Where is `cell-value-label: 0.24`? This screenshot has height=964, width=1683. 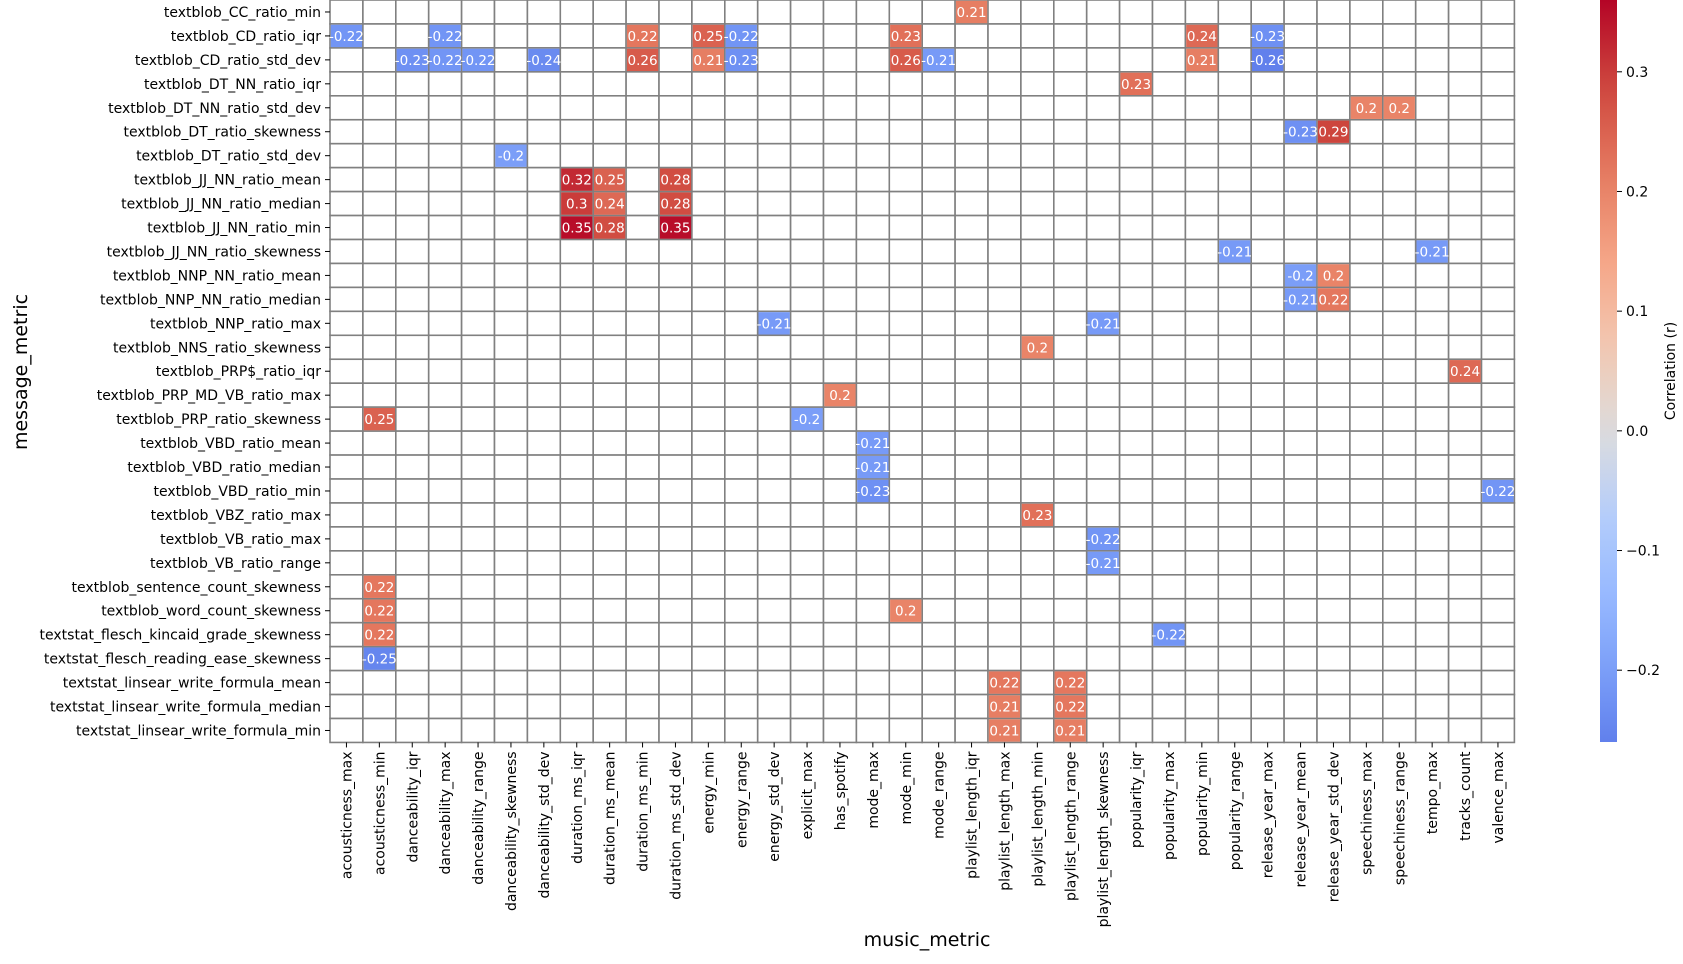 cell-value-label: 0.24 is located at coordinates (1202, 37).